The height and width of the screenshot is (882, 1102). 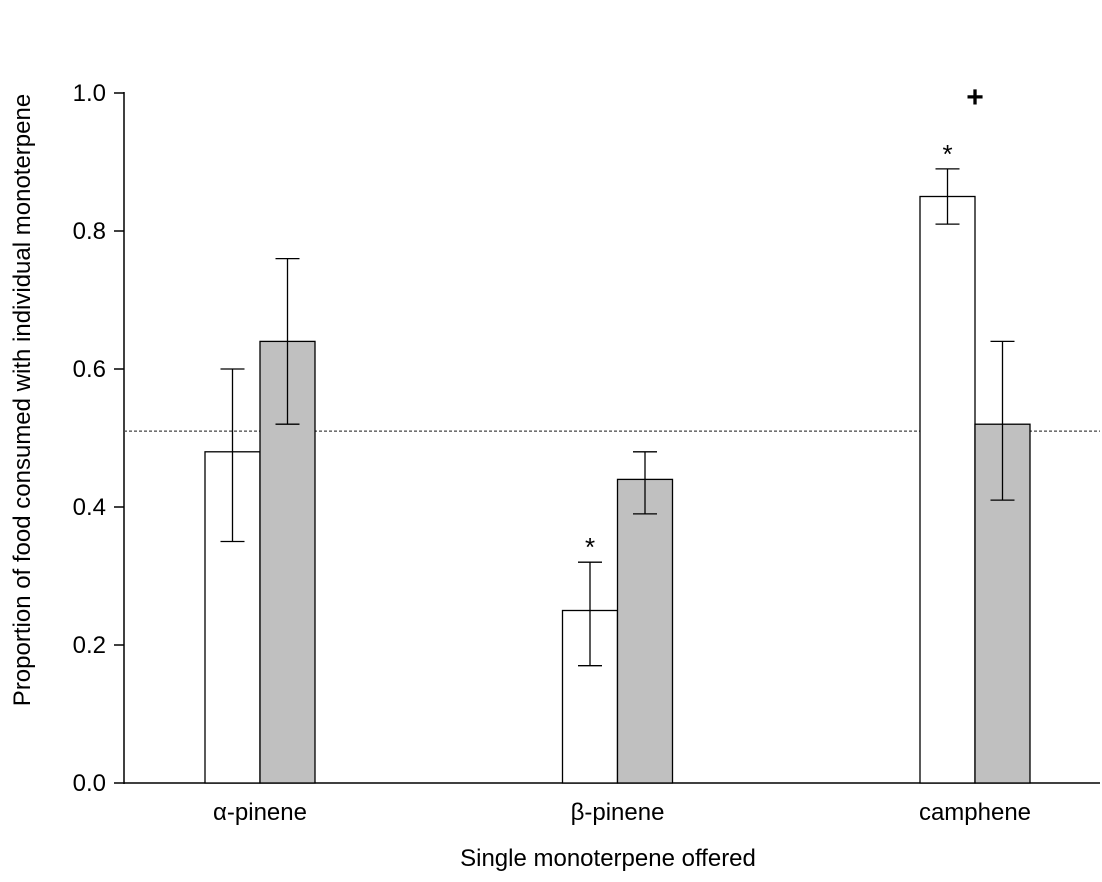 What do you see at coordinates (618, 812) in the screenshot?
I see `x-tick-label: β-pinene` at bounding box center [618, 812].